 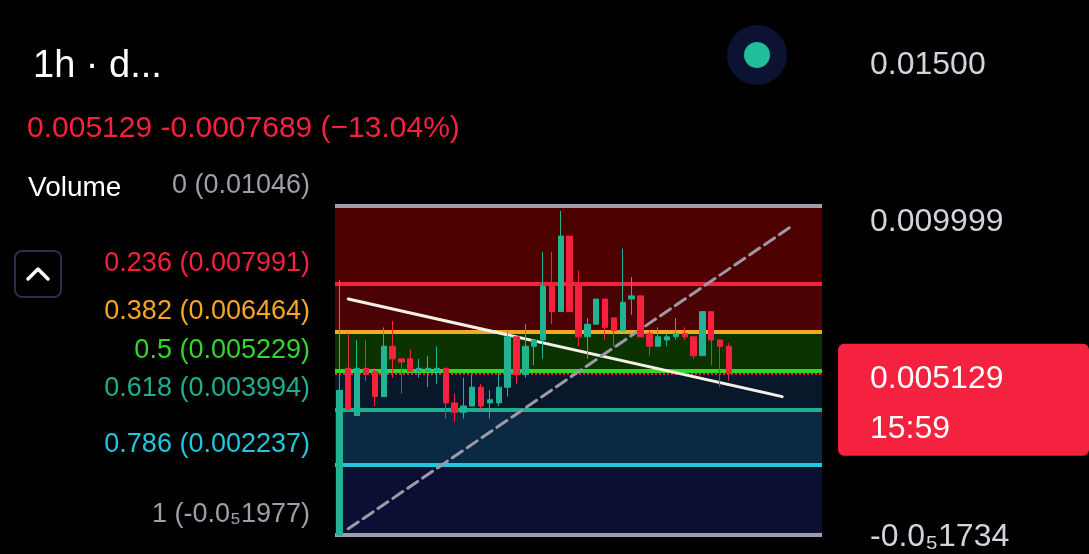 I want to click on y-tick-label: 0.01500, so click(x=928, y=62).